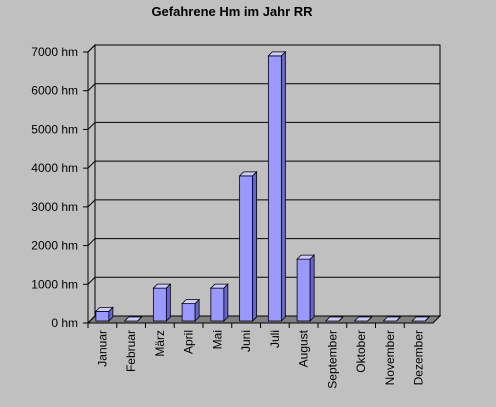 This screenshot has width=496, height=407. I want to click on y-tick-label: 1000 hm, so click(54, 284).